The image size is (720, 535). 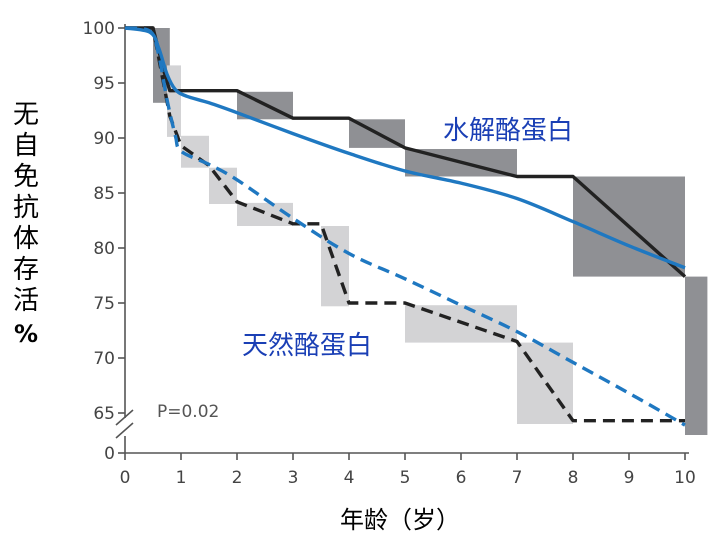 What do you see at coordinates (573, 478) in the screenshot?
I see `x-tick-label: 8` at bounding box center [573, 478].